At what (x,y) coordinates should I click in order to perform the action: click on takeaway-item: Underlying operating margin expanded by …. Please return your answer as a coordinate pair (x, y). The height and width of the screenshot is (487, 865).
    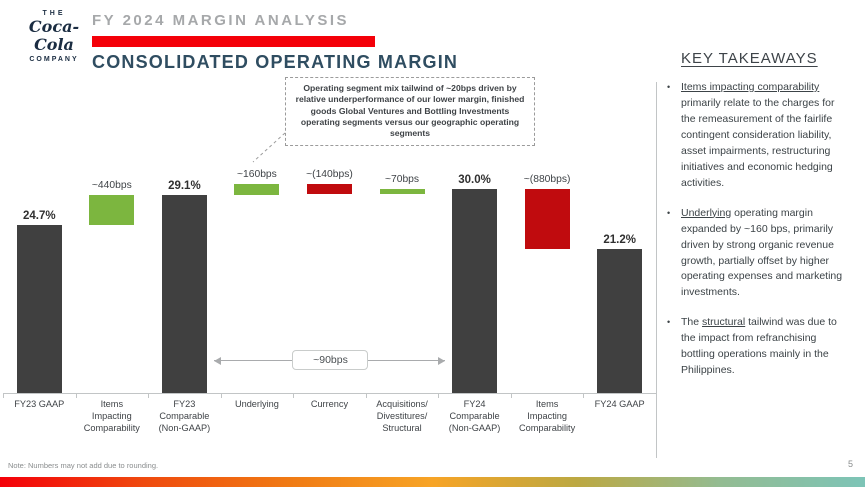
    Looking at the image, I should click on (758, 254).